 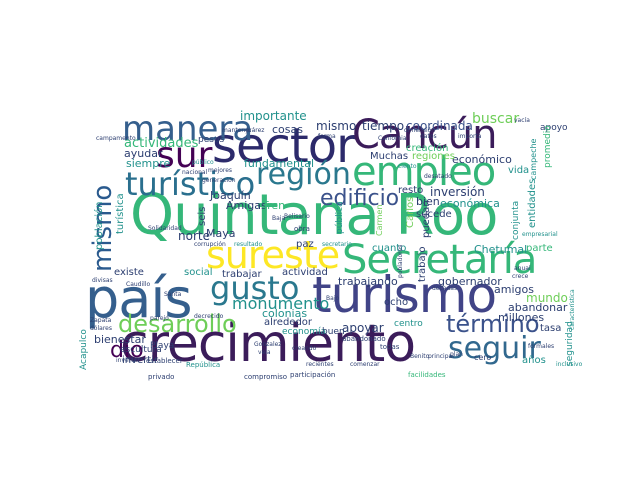 What do you see at coordinates (441, 356) in the screenshot?
I see `word-principal: principal` at bounding box center [441, 356].